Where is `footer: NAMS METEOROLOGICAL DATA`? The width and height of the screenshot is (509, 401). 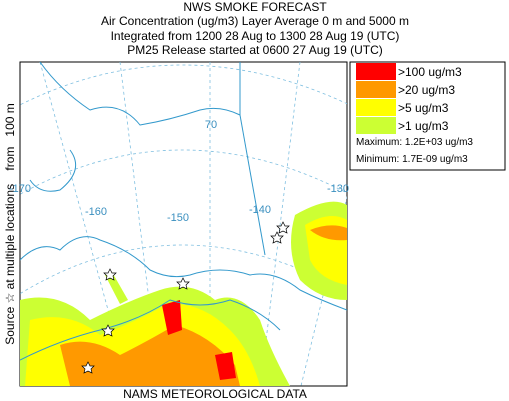
footer: NAMS METEOROLOGICAL DATA is located at coordinates (215, 394).